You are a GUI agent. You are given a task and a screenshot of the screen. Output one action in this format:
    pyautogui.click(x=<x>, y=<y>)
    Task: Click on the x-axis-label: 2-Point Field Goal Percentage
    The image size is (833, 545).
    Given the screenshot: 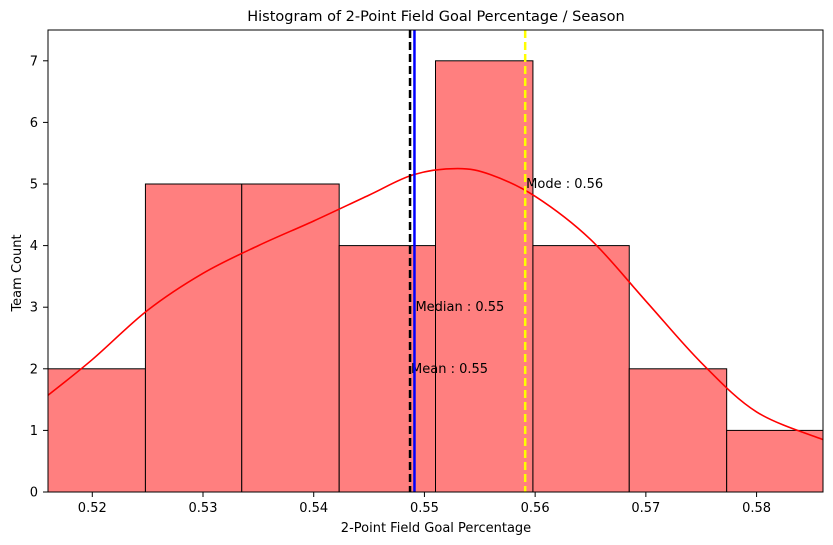 What is the action you would take?
    pyautogui.click(x=436, y=528)
    